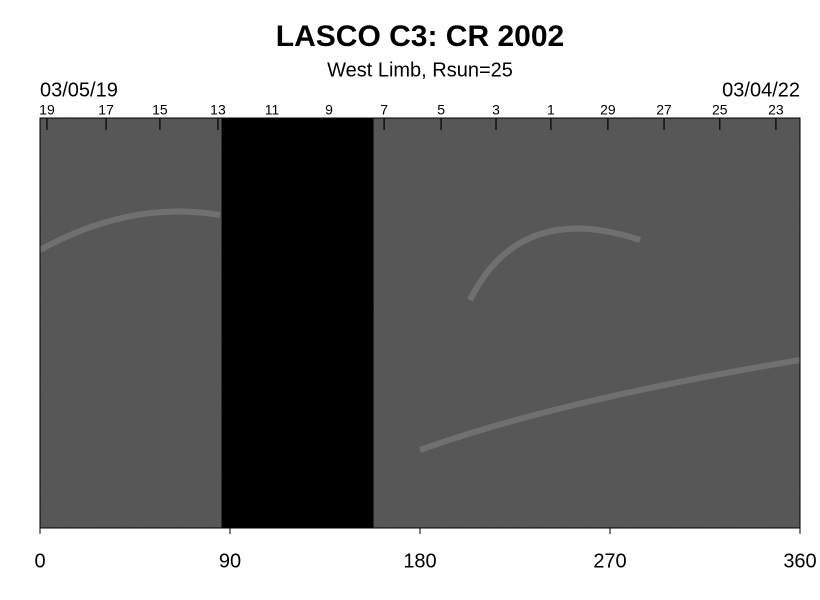 The height and width of the screenshot is (600, 820). Describe the element at coordinates (420, 70) in the screenshot. I see `chart-subtitle: West Limb, Rsun=25` at that location.